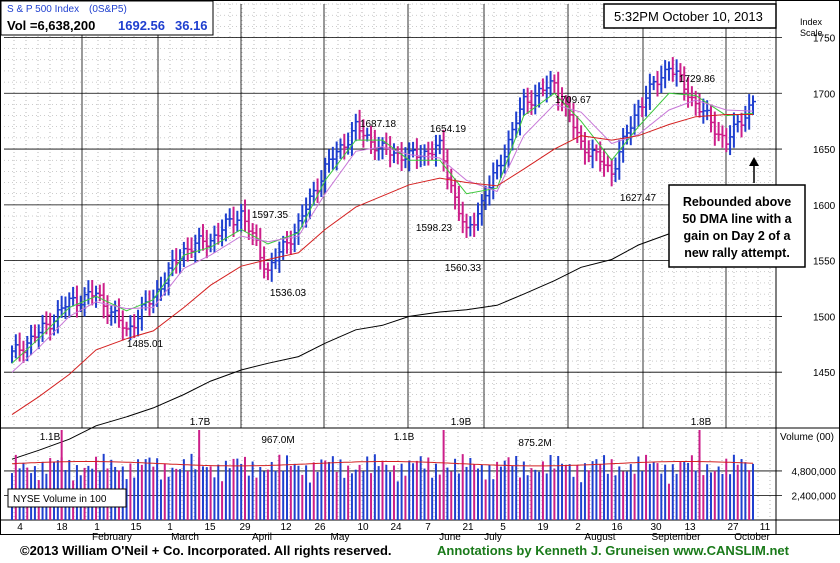 The image size is (840, 563). I want to click on x-axis-label: June, so click(450, 537).